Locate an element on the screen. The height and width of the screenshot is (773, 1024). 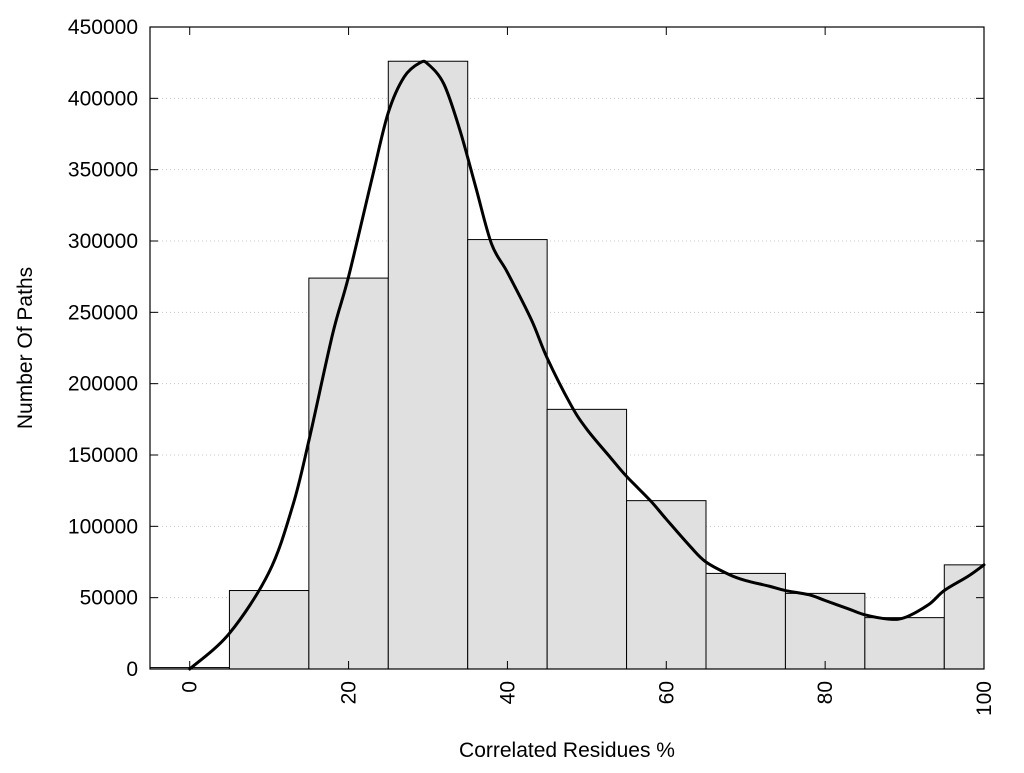
x-tick-label: 100 is located at coordinates (984, 698).